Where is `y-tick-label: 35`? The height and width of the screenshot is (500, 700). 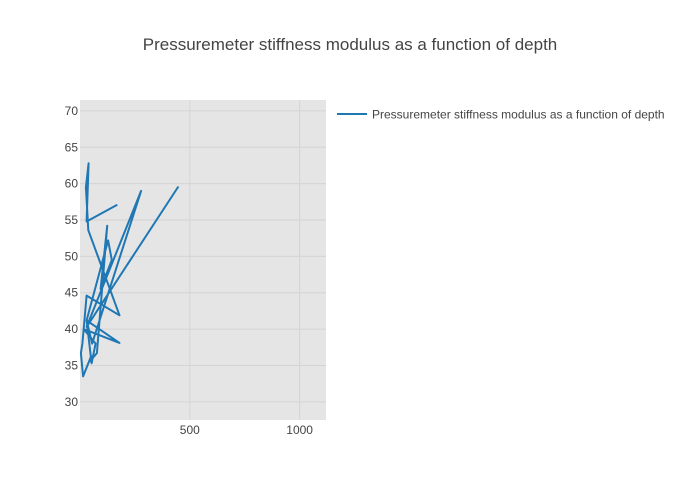 y-tick-label: 35 is located at coordinates (72, 365).